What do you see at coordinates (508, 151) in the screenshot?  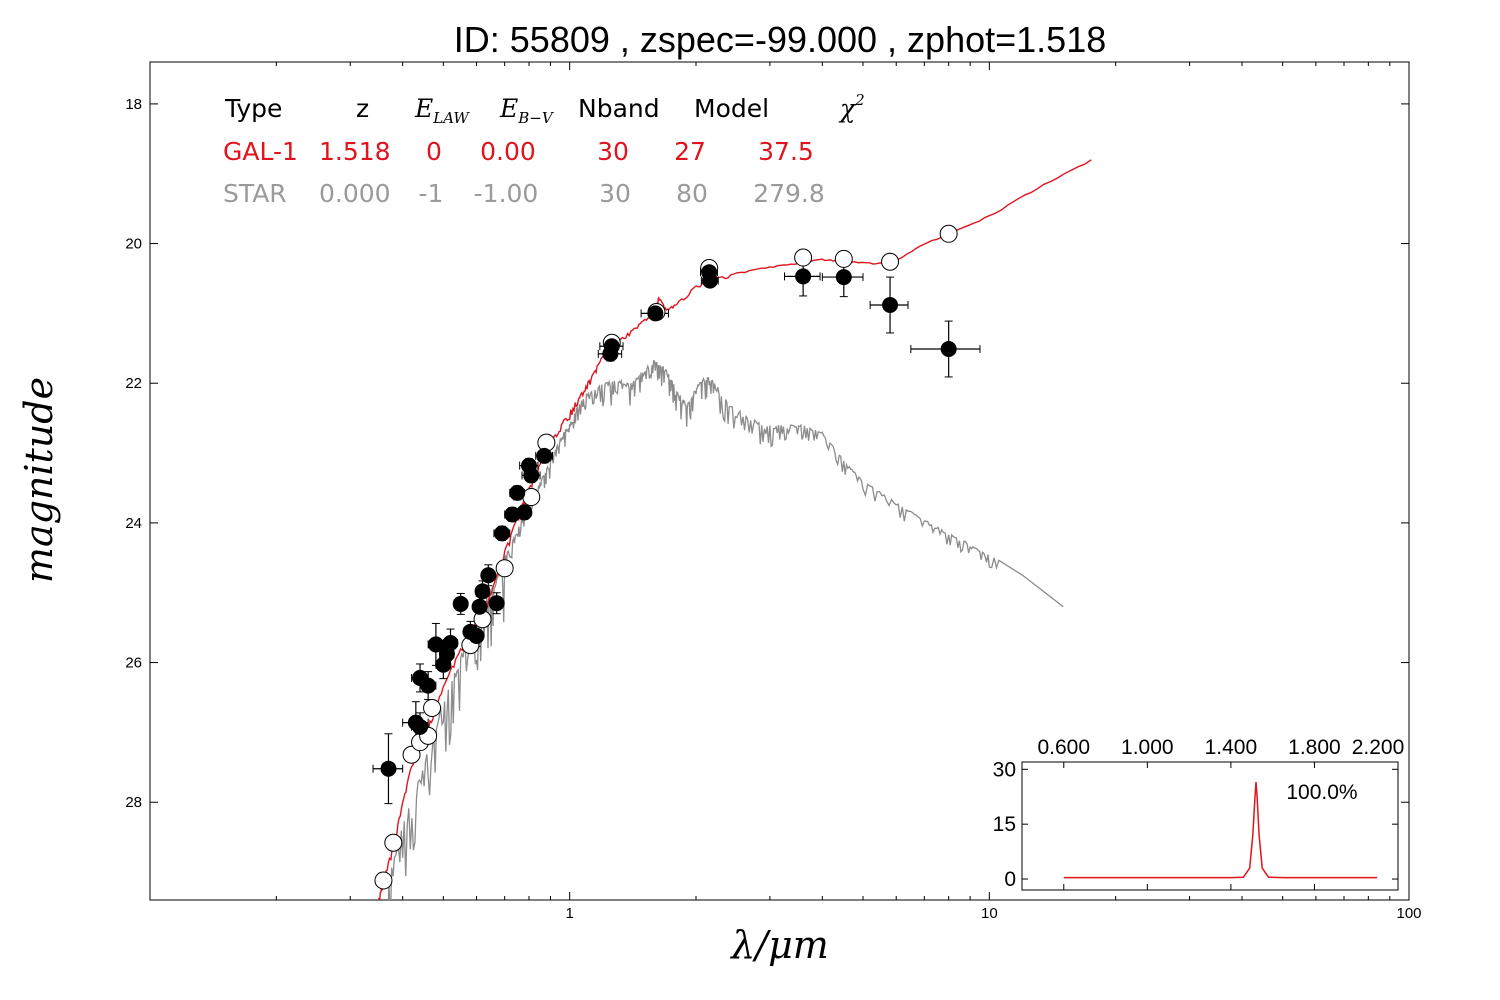 I see `cell-ebv: 0.00` at bounding box center [508, 151].